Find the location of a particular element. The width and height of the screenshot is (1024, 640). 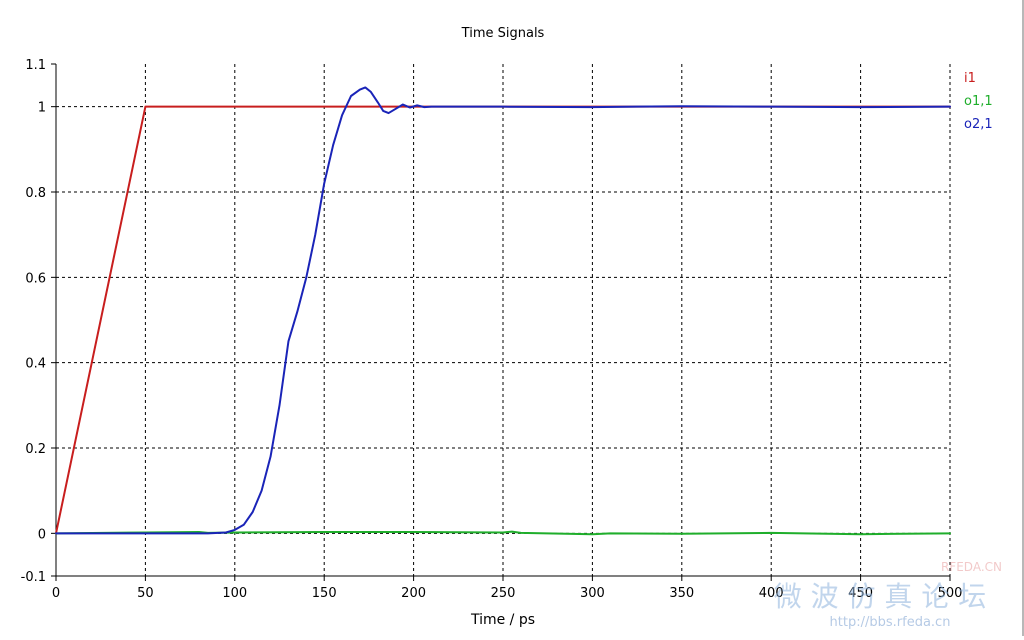

y-tick-label: 1.1 is located at coordinates (35, 65).